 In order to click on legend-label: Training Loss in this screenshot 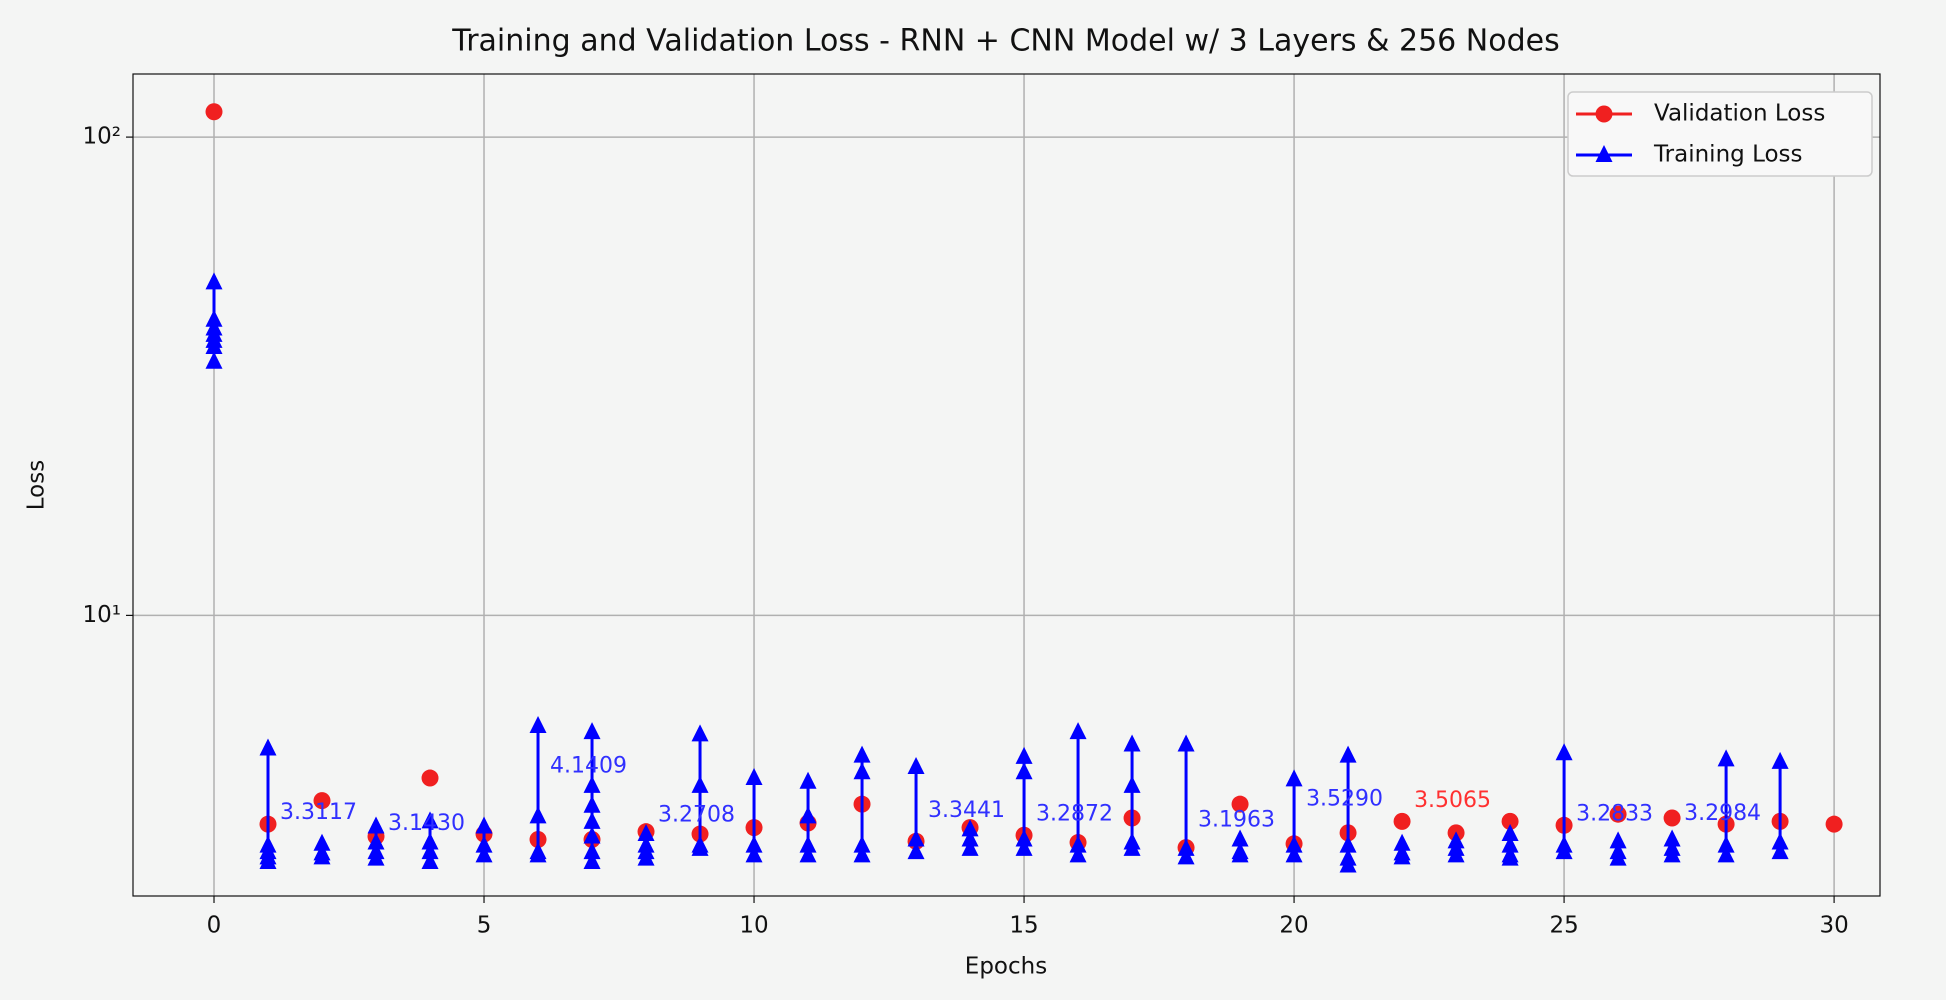, I will do `click(1728, 155)`.